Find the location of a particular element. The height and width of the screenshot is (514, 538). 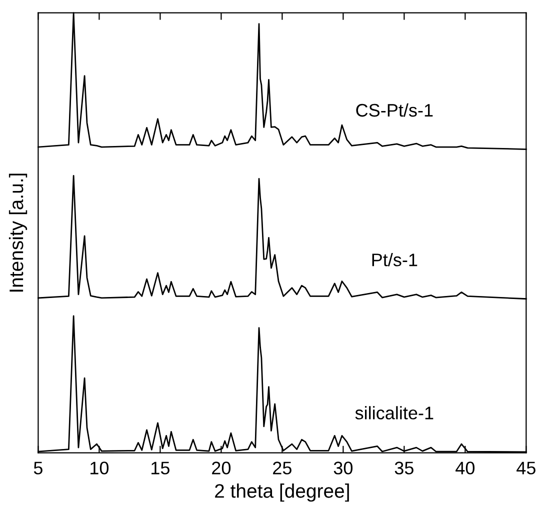

x-tick-label: 40 is located at coordinates (465, 468).